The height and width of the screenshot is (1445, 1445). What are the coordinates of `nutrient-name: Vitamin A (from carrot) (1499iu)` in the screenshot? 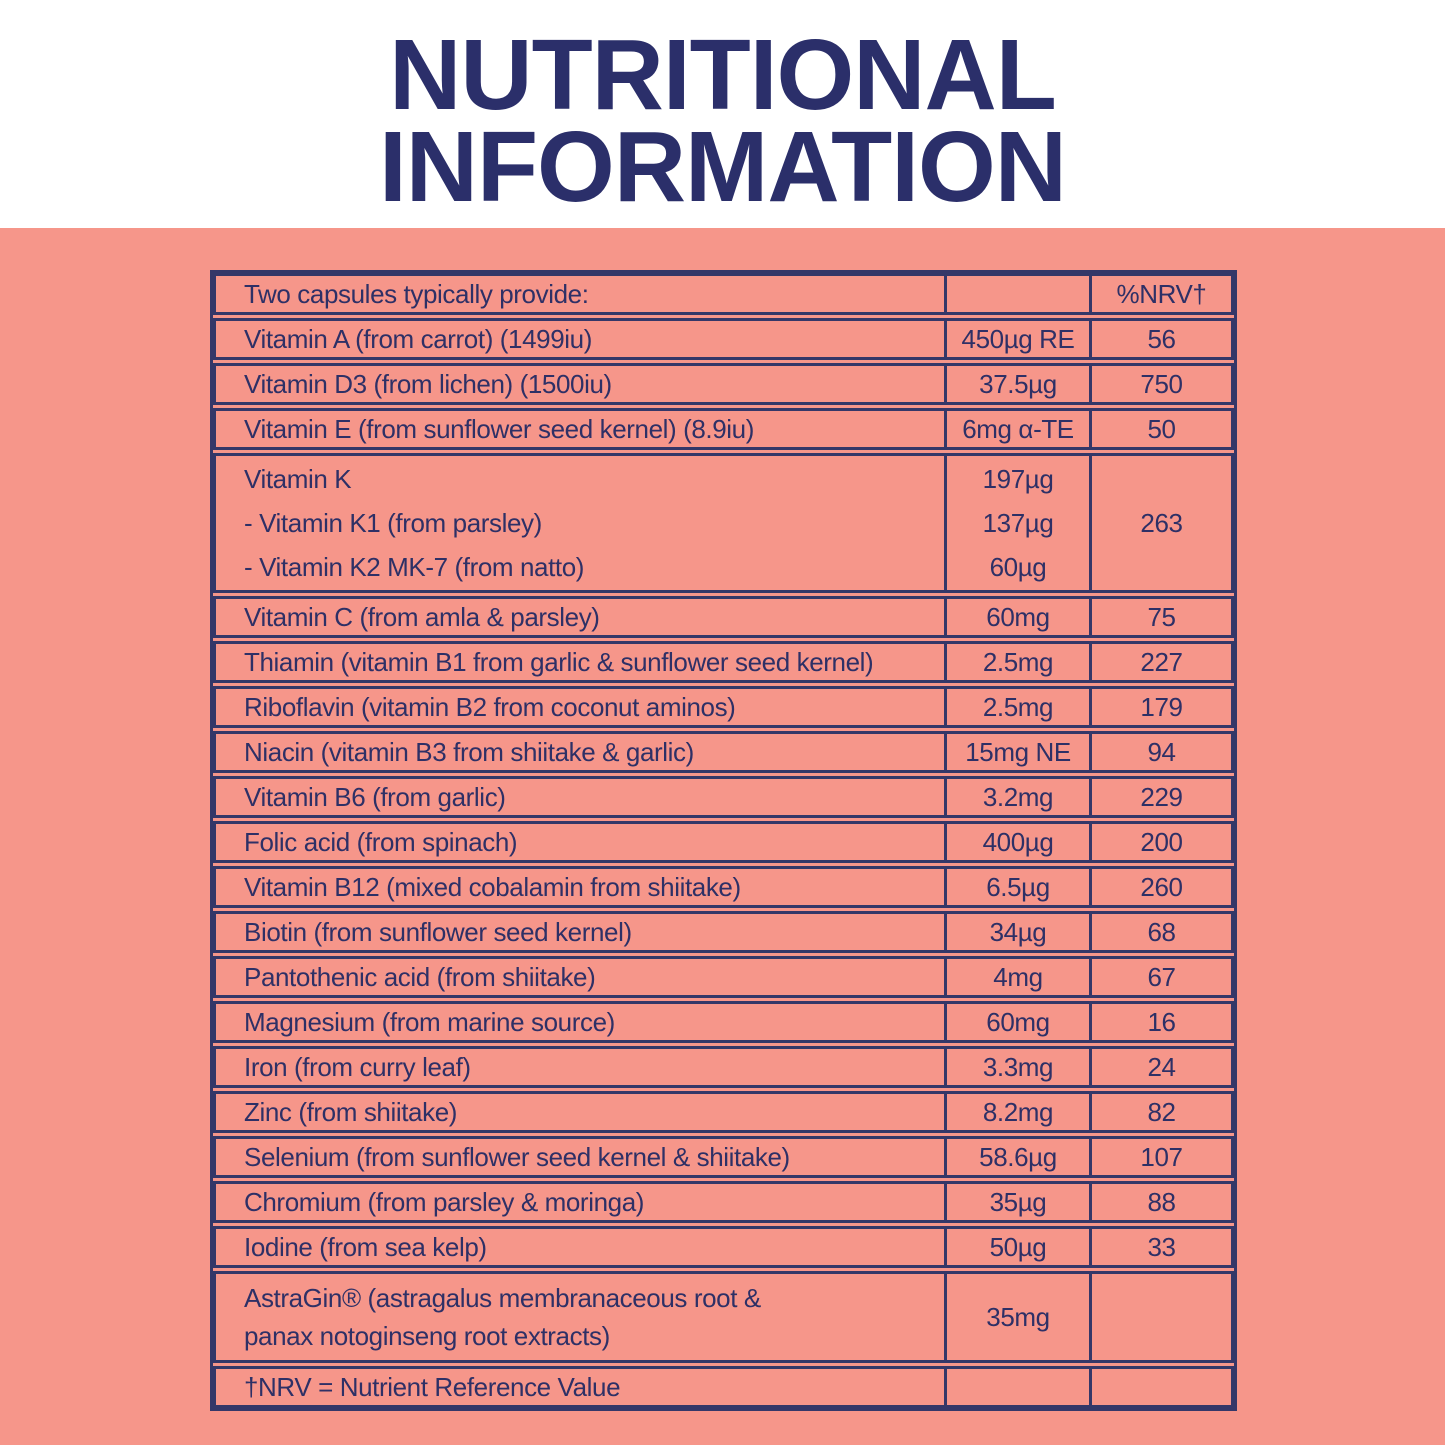 It's located at (418, 338).